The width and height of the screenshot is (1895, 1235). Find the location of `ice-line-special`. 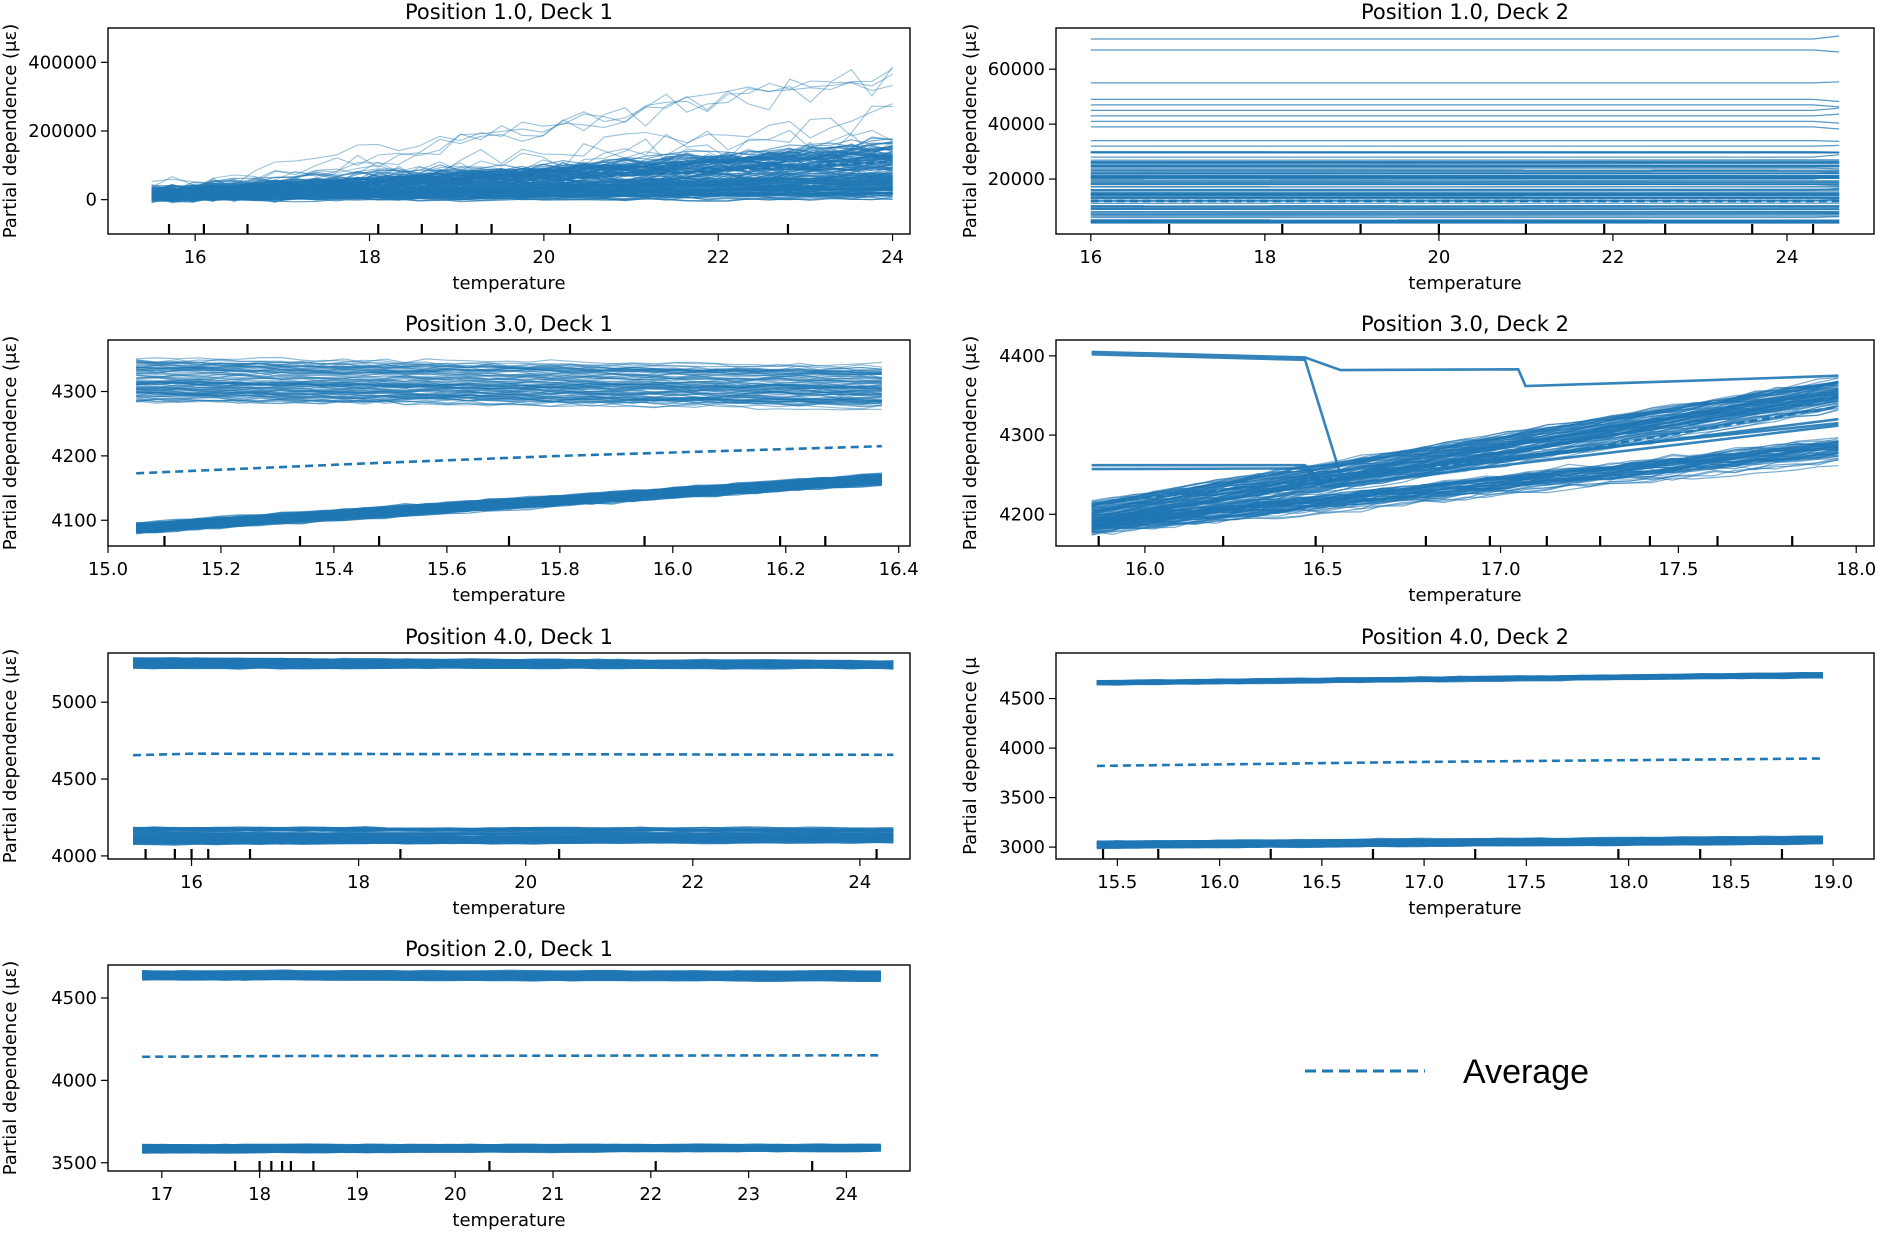

ice-line-special is located at coordinates (1465, 369).